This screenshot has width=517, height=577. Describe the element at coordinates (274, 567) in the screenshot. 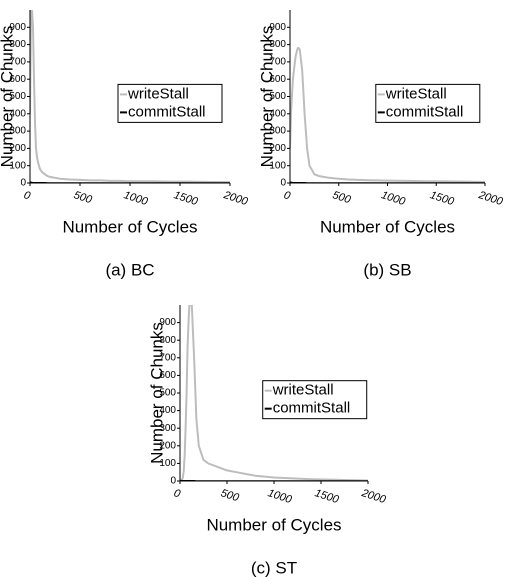

I see `caption: (c) ST` at that location.